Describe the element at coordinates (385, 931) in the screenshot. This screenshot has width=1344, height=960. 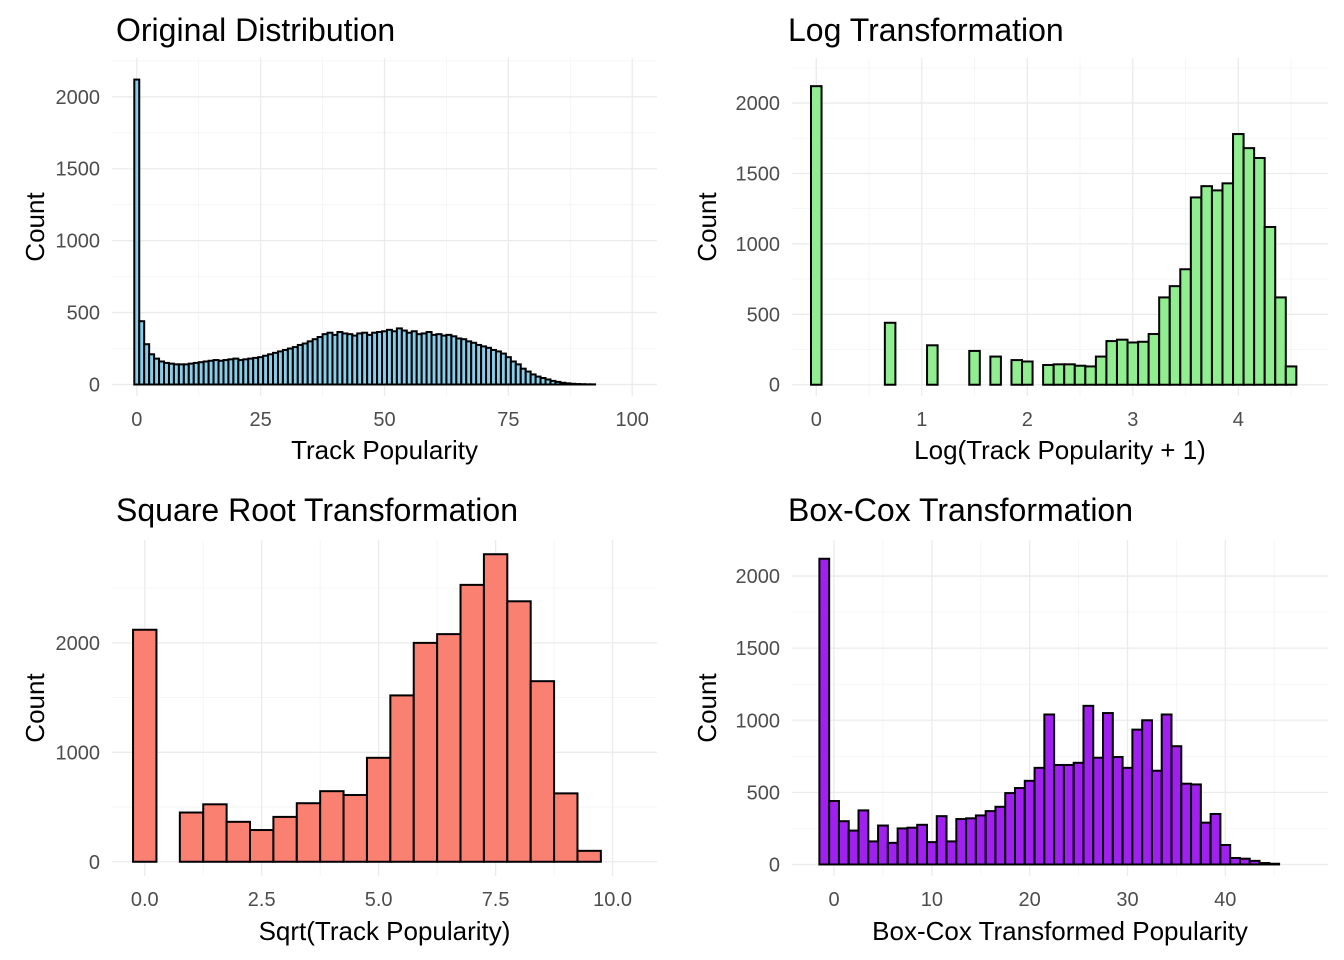
I see `x-axis-title: Sqrt(Track Popularity)` at that location.